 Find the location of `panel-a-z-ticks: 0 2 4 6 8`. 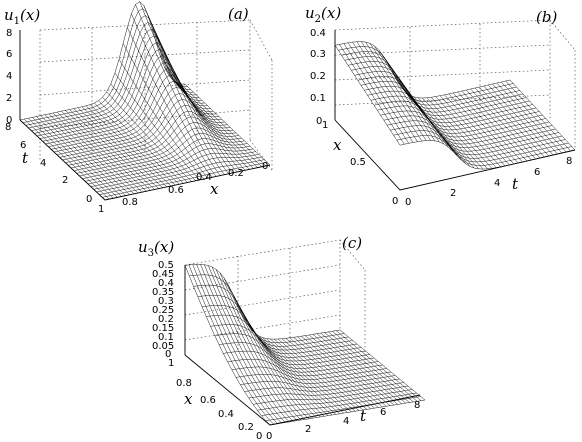

panel-a-z-ticks: 0 2 4 6 8 is located at coordinates (9, 77).